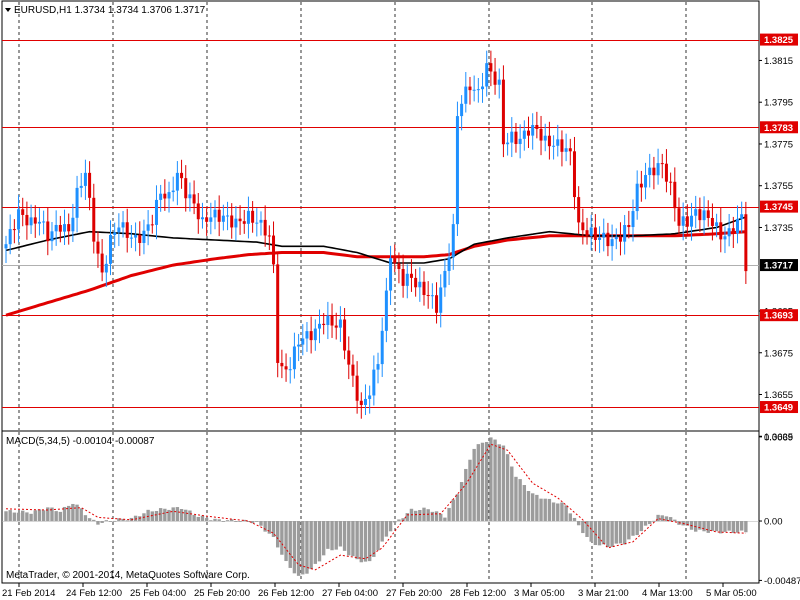 This screenshot has width=800, height=600. What do you see at coordinates (778, 437) in the screenshot?
I see `macd-tick-label: 0.0069` at bounding box center [778, 437].